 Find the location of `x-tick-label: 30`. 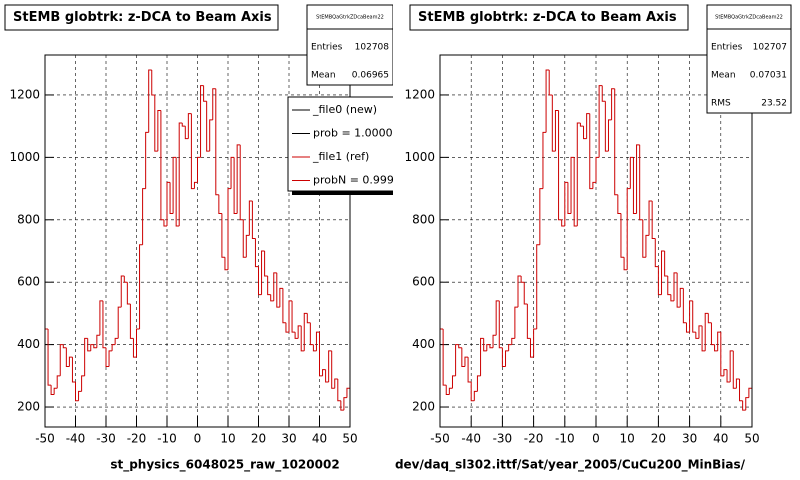

x-tick-label: 30 is located at coordinates (288, 439).